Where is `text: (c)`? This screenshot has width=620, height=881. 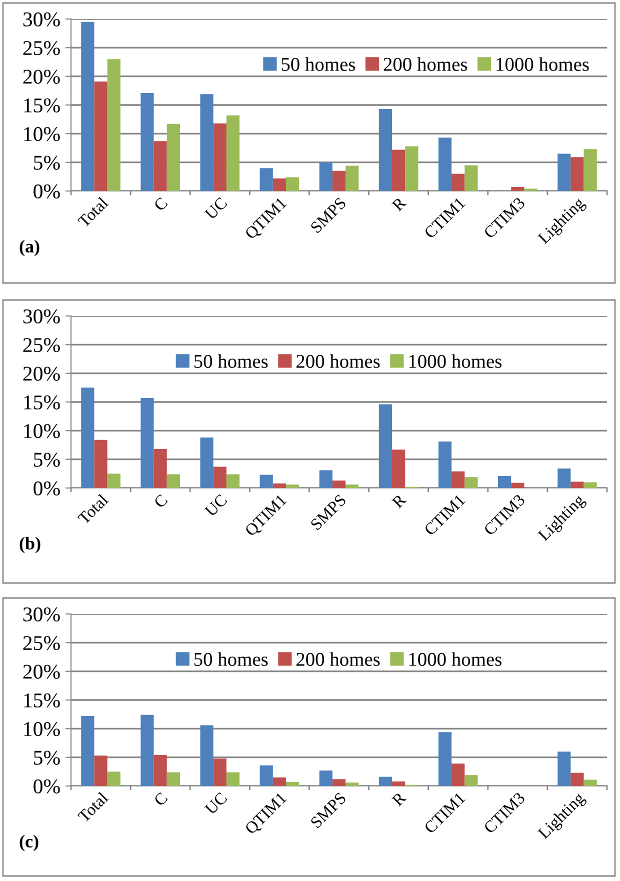
text: (c) is located at coordinates (29, 843).